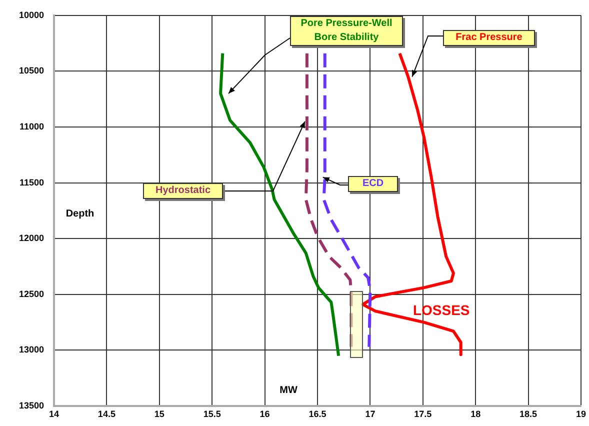 The width and height of the screenshot is (589, 426). What do you see at coordinates (31, 15) in the screenshot?
I see `y-tick-label: 10000` at bounding box center [31, 15].